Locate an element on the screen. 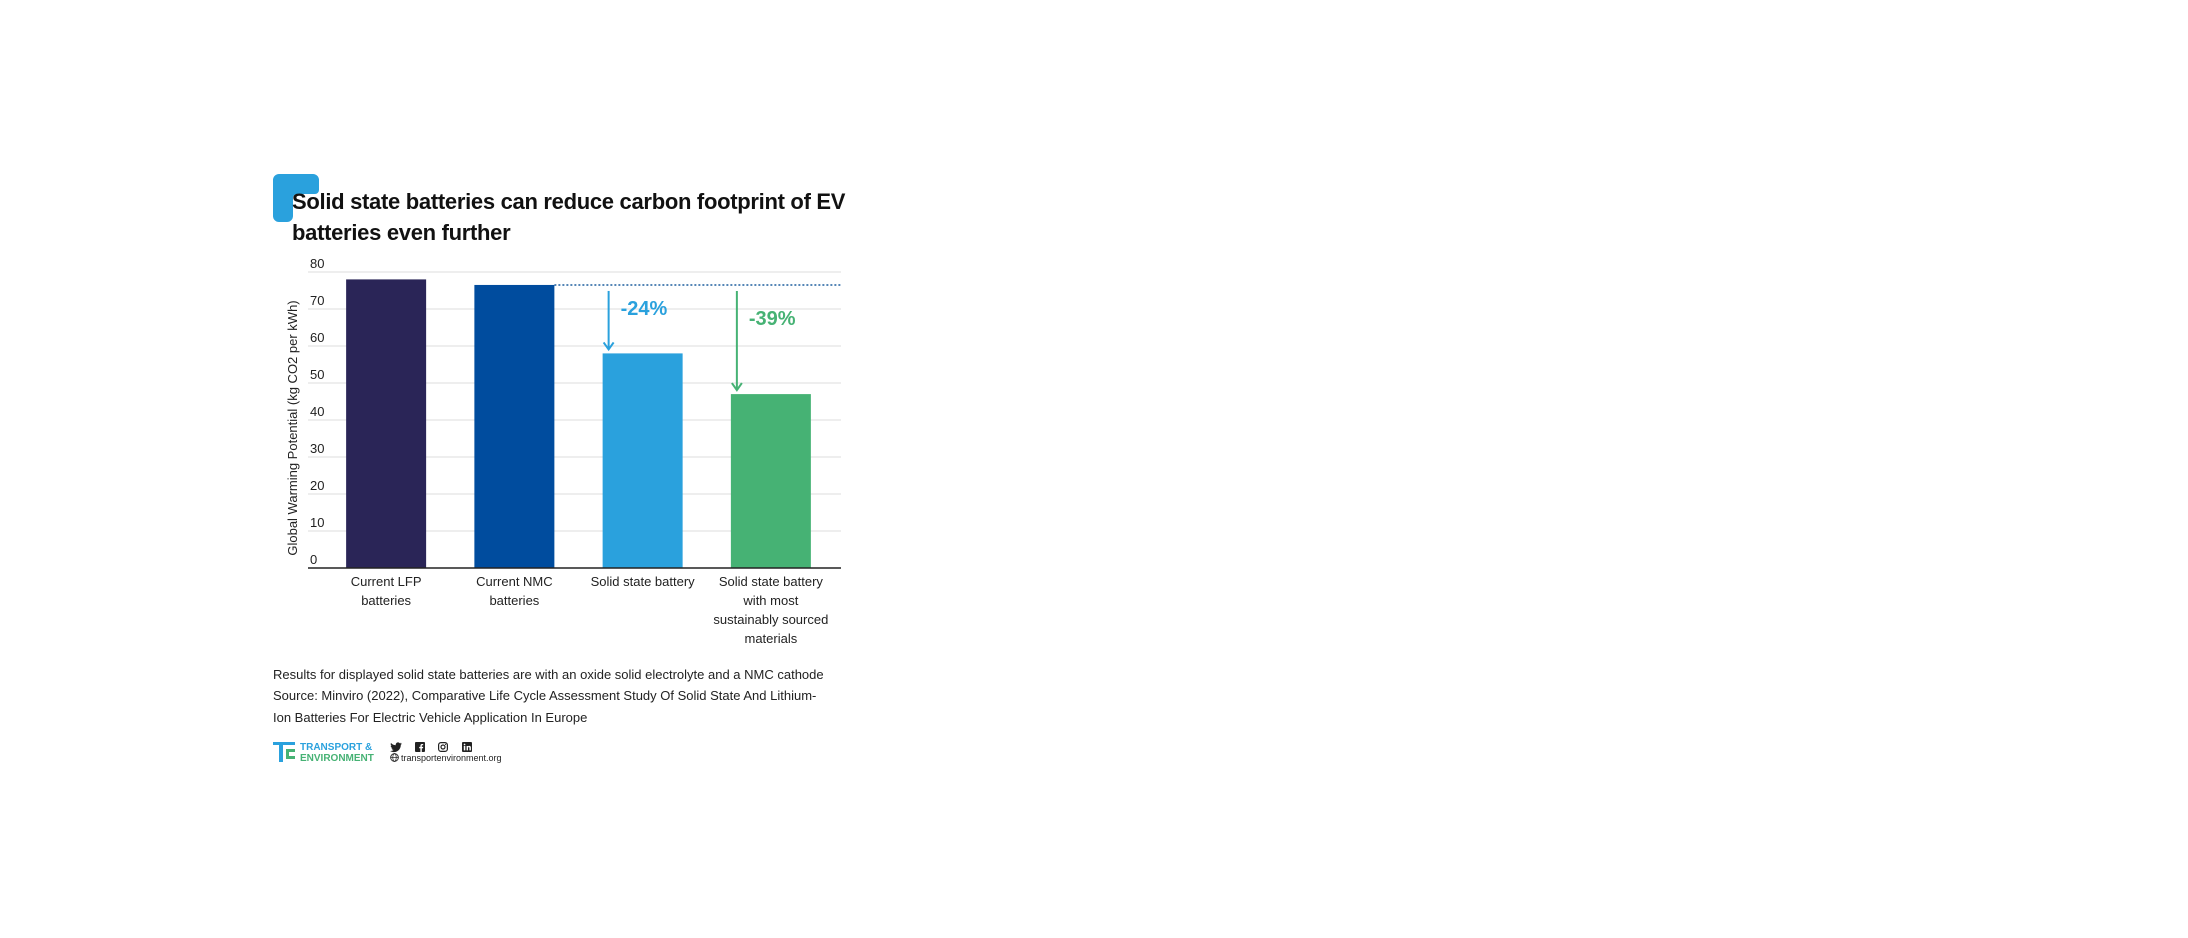 The width and height of the screenshot is (2188, 938). website-link: transportenvironment.org is located at coordinates (451, 758).